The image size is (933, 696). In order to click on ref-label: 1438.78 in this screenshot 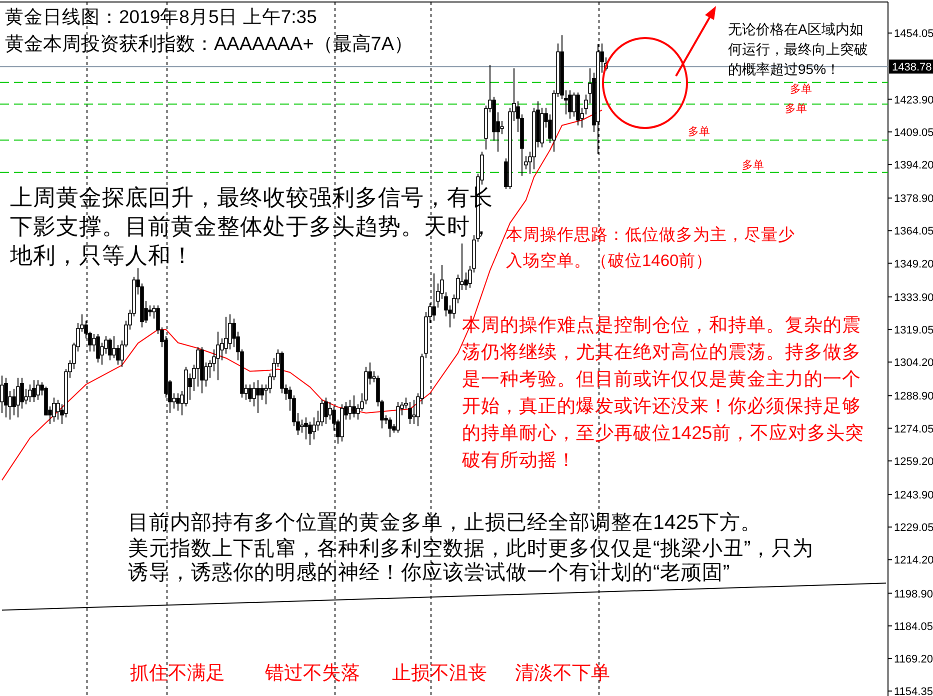, I will do `click(912, 68)`.